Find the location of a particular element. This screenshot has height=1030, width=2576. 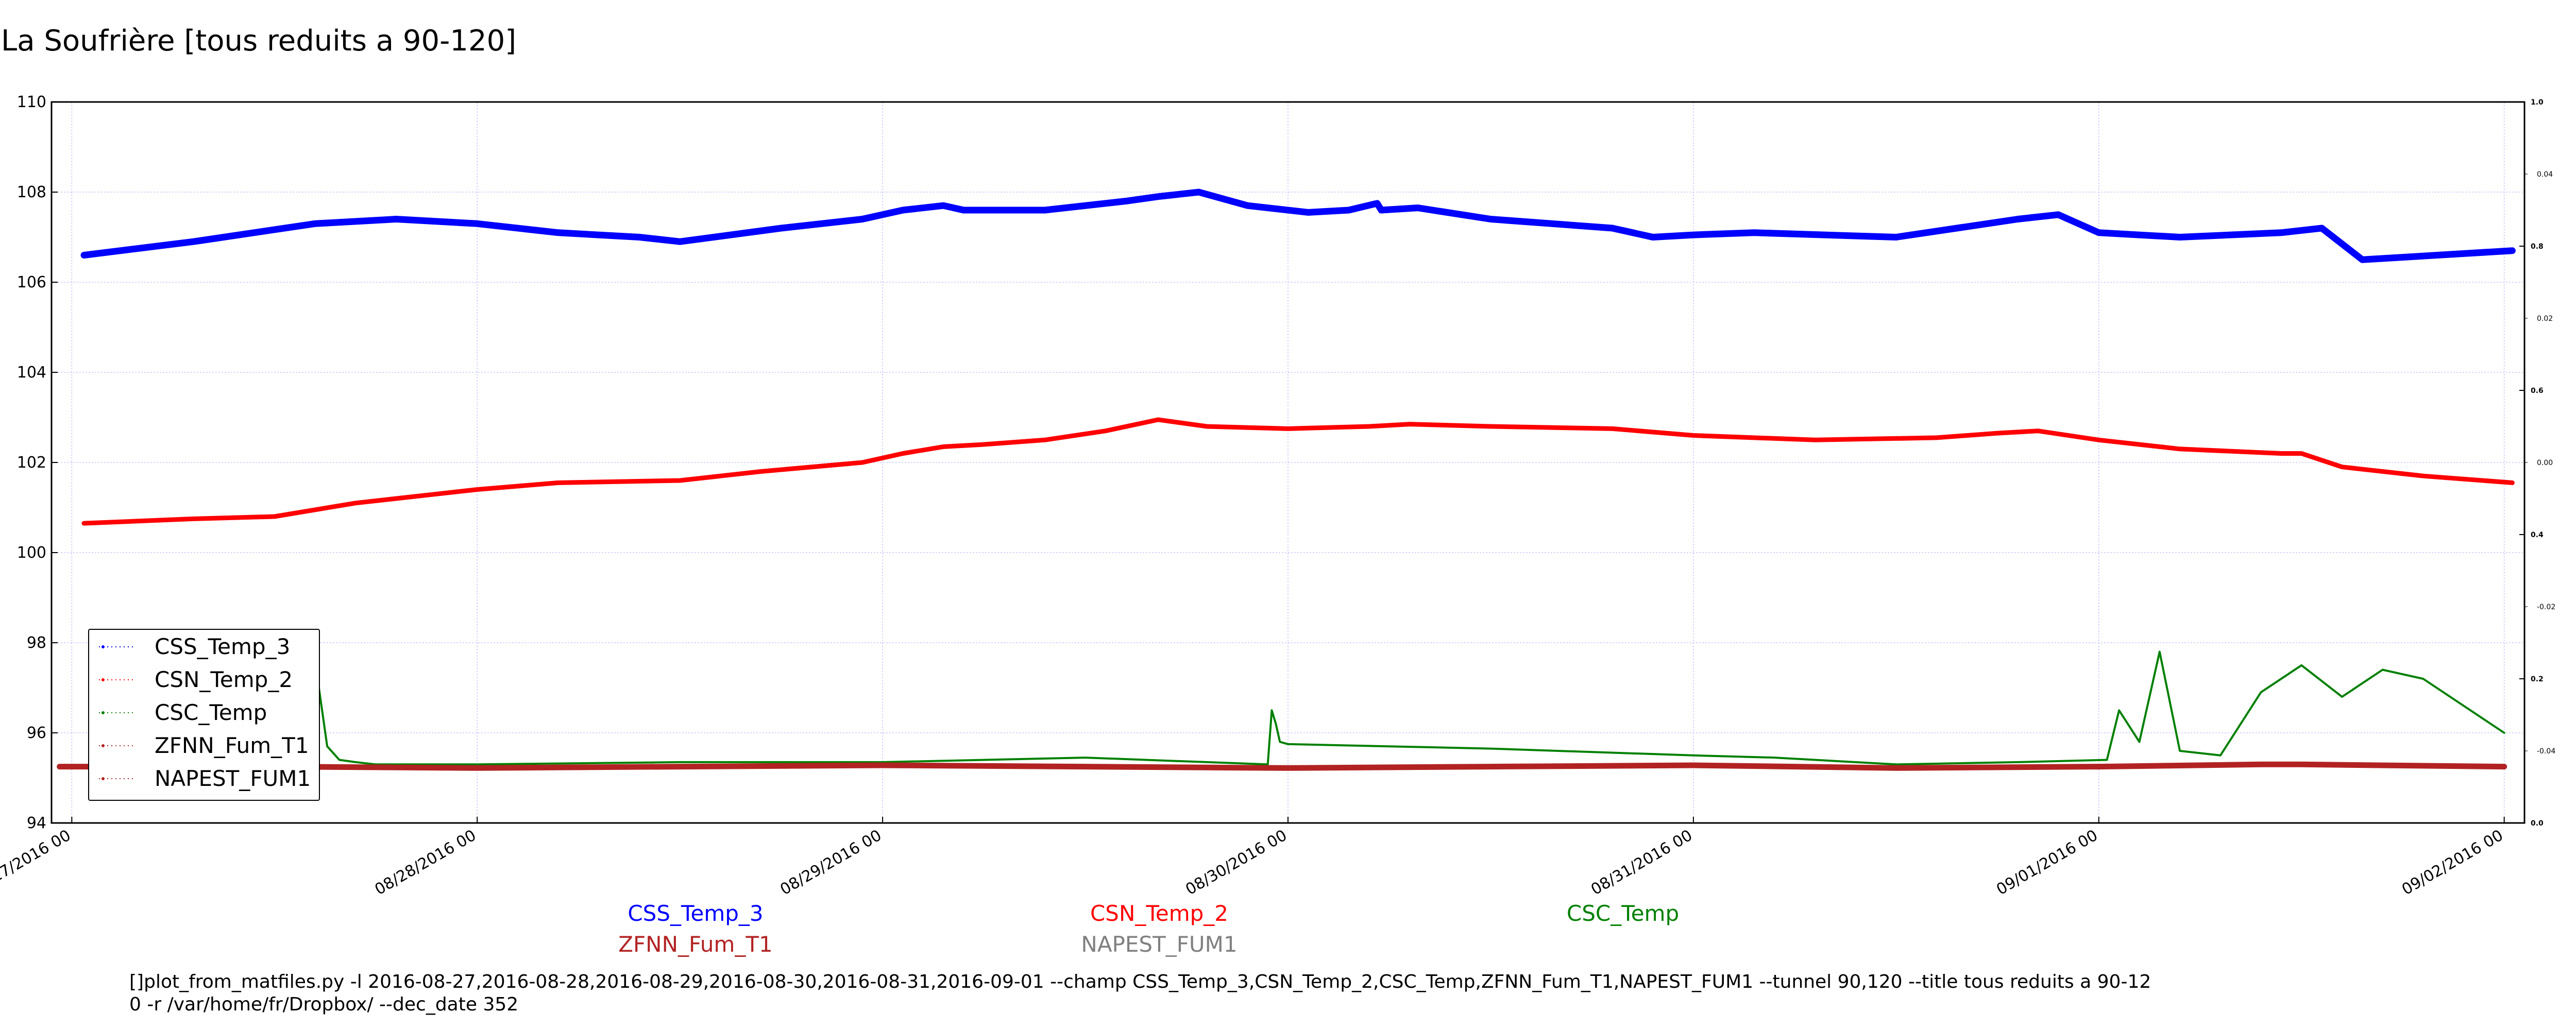

legend-box is located at coordinates (204, 715).